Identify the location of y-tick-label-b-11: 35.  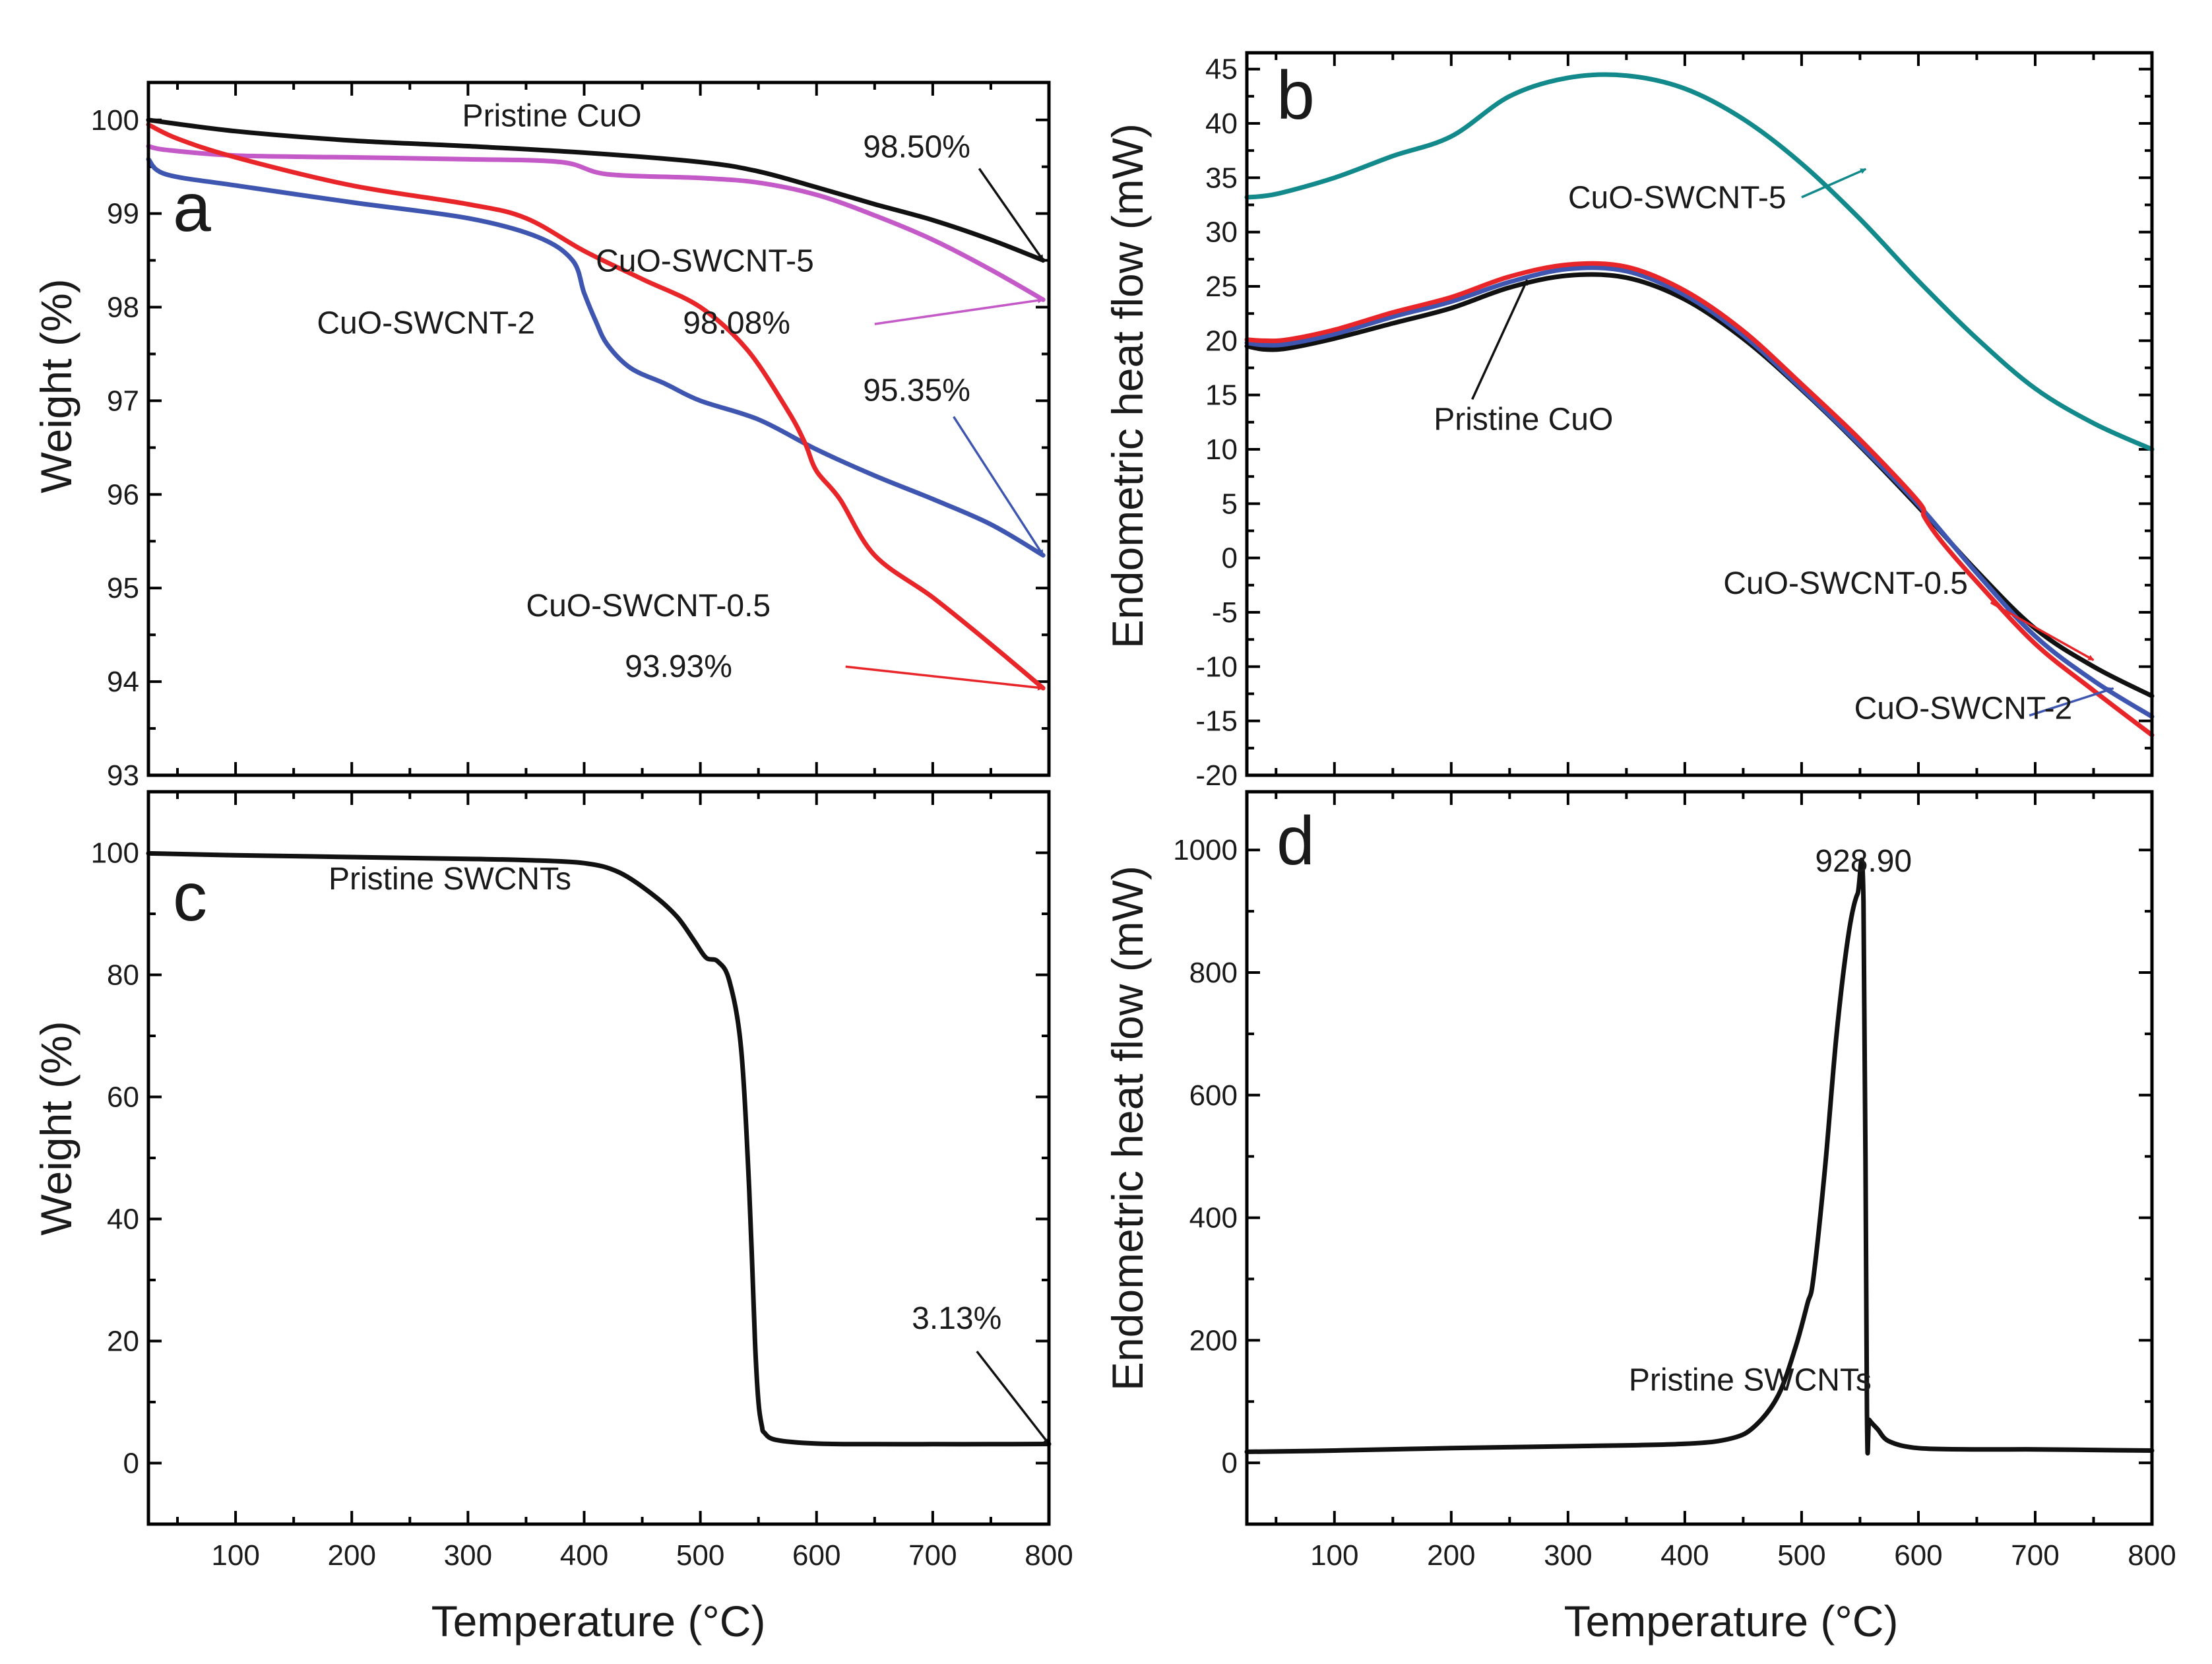
(1221, 178).